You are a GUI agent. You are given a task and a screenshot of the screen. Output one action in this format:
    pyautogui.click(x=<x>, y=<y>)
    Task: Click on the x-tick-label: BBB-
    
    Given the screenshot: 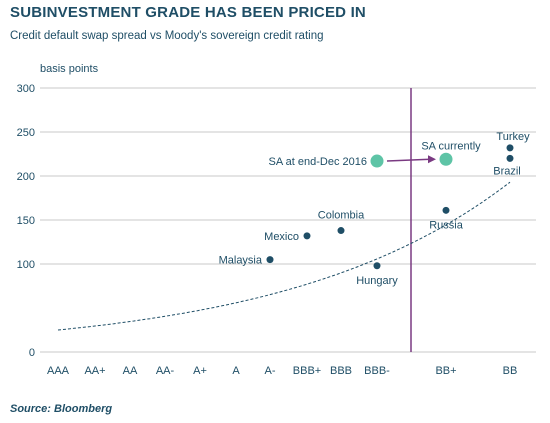 What is the action you would take?
    pyautogui.click(x=377, y=371)
    